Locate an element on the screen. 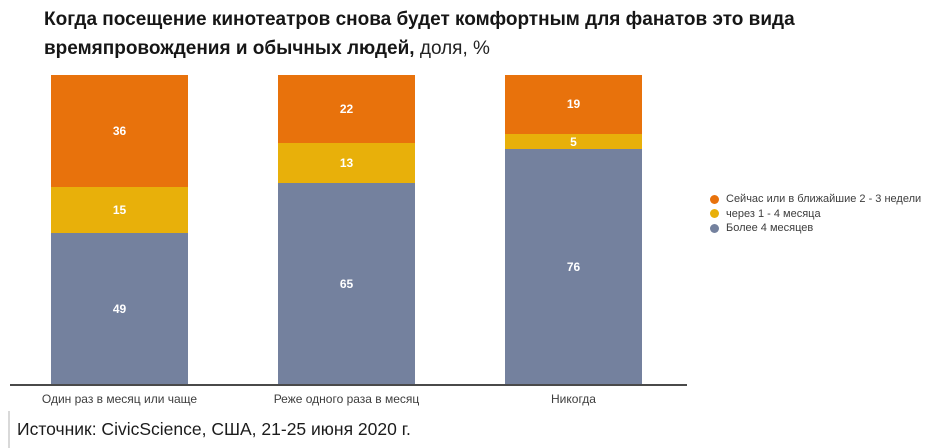  legend-item: через 1 - 4 месяца is located at coordinates (815, 214).